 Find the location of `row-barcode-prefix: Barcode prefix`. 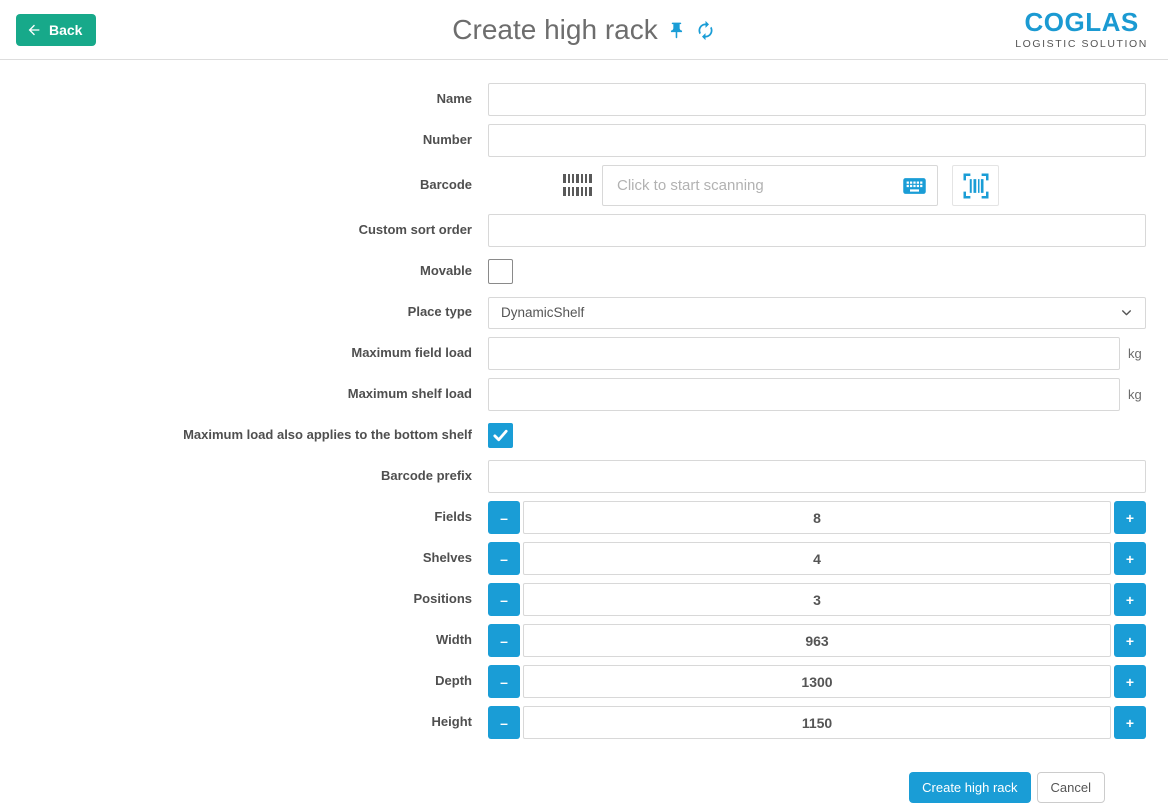

row-barcode-prefix: Barcode prefix is located at coordinates (573, 476).